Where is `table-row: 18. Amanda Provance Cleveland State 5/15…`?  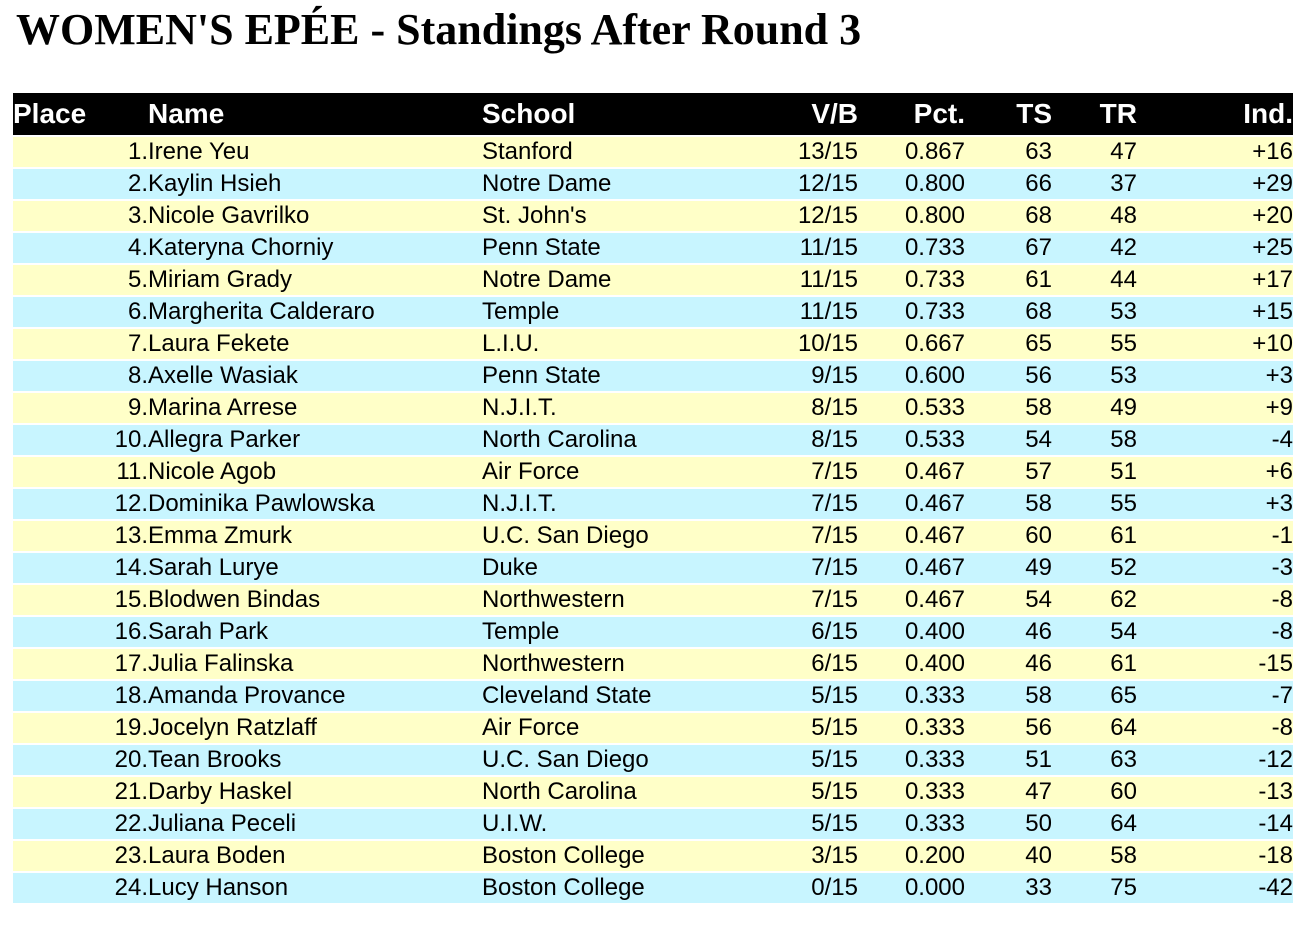
table-row: 18. Amanda Provance Cleveland State 5/15… is located at coordinates (653, 696).